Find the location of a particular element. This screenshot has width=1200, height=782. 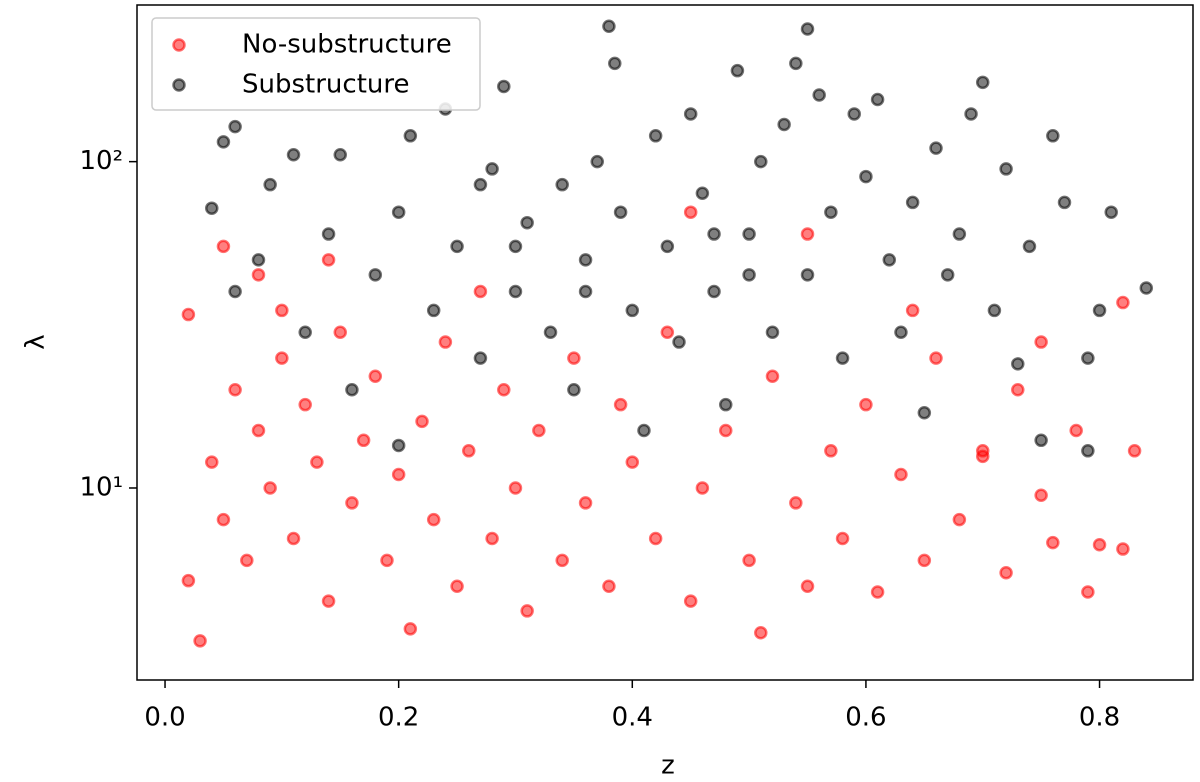

x-tick-label: 0.4 is located at coordinates (632, 718).